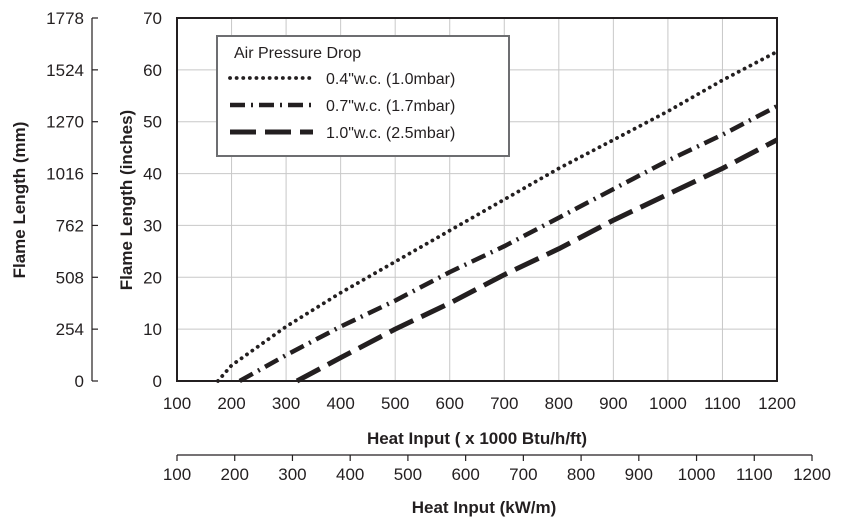 The width and height of the screenshot is (848, 521). I want to click on y-inches-tick-label: 0, so click(157, 381).